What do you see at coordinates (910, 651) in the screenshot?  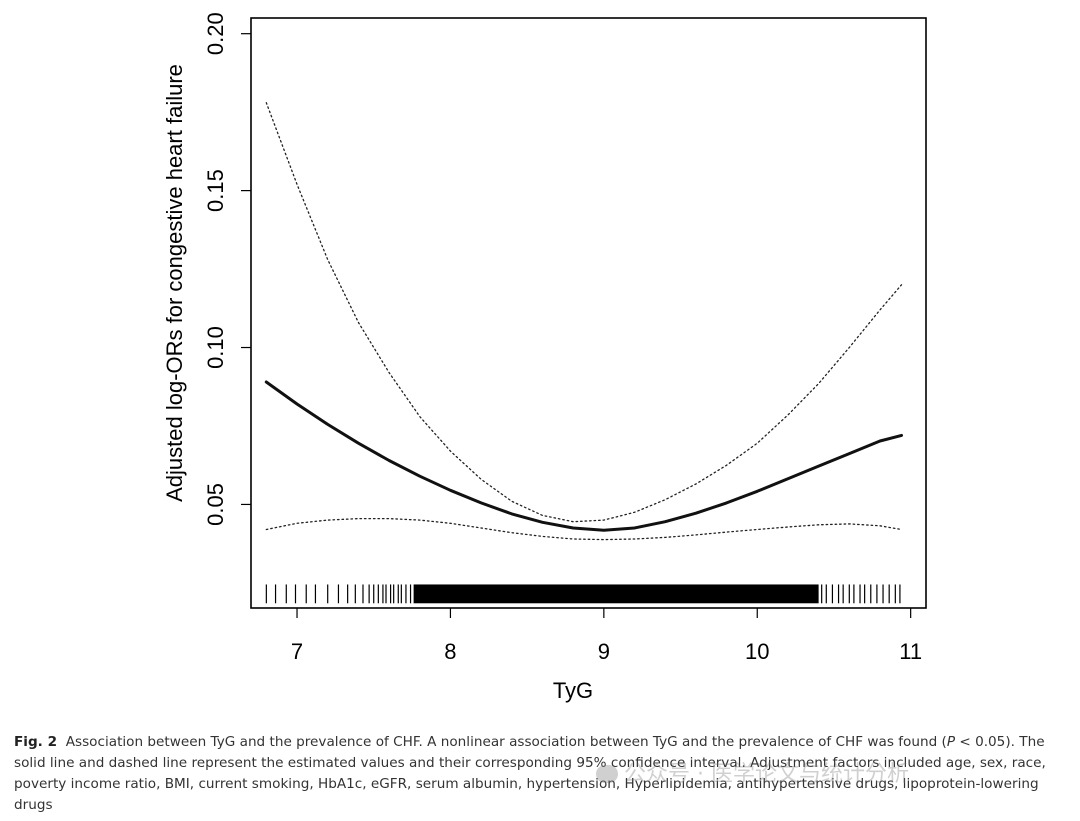 I see `x-tick-label: 11` at bounding box center [910, 651].